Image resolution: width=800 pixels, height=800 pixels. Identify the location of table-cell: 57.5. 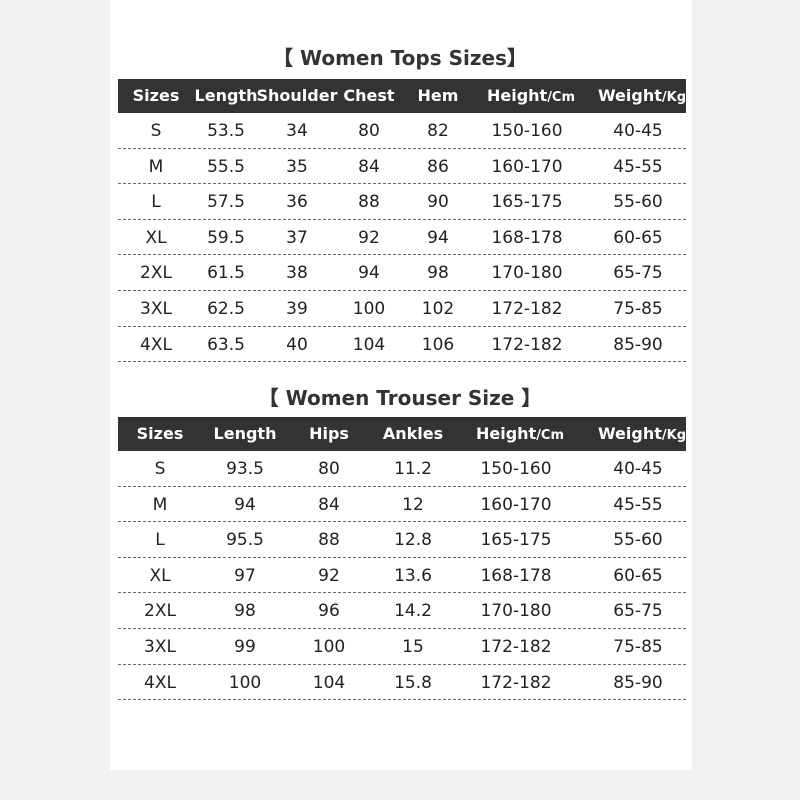
(226, 202).